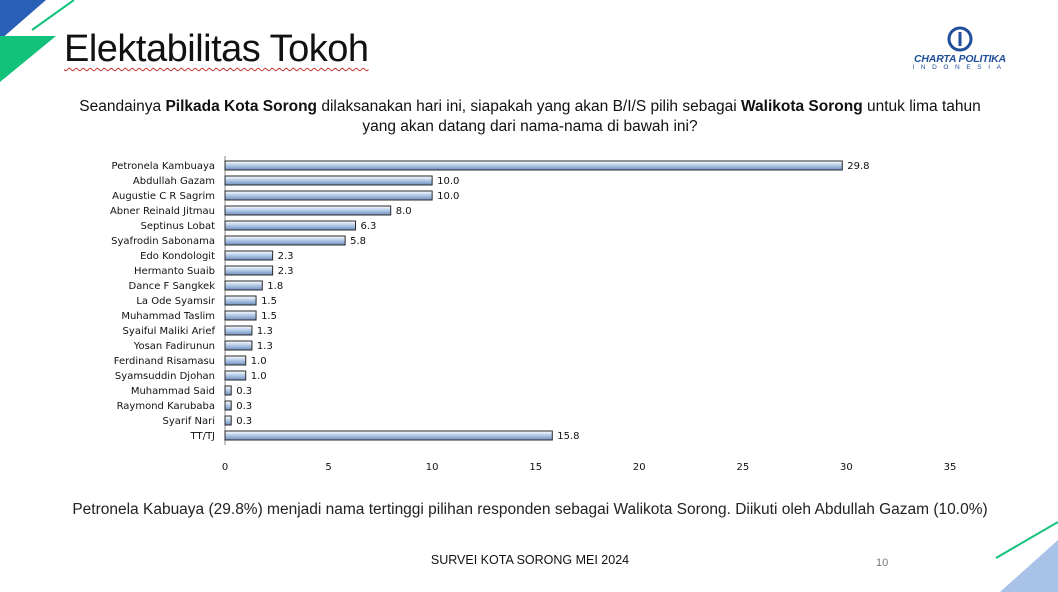 The height and width of the screenshot is (592, 1058). I want to click on category-label: Muhammad Said, so click(173, 391).